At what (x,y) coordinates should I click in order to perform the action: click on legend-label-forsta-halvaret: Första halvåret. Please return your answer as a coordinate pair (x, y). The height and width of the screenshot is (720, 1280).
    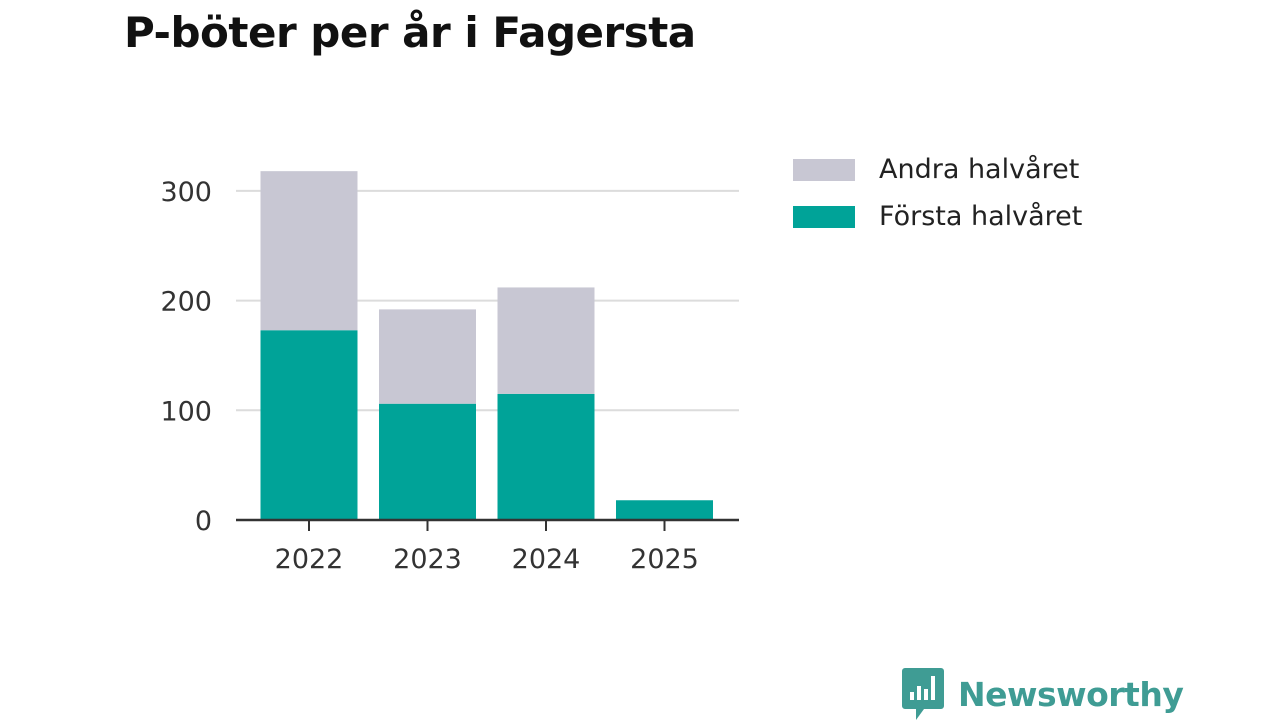
    Looking at the image, I should click on (981, 216).